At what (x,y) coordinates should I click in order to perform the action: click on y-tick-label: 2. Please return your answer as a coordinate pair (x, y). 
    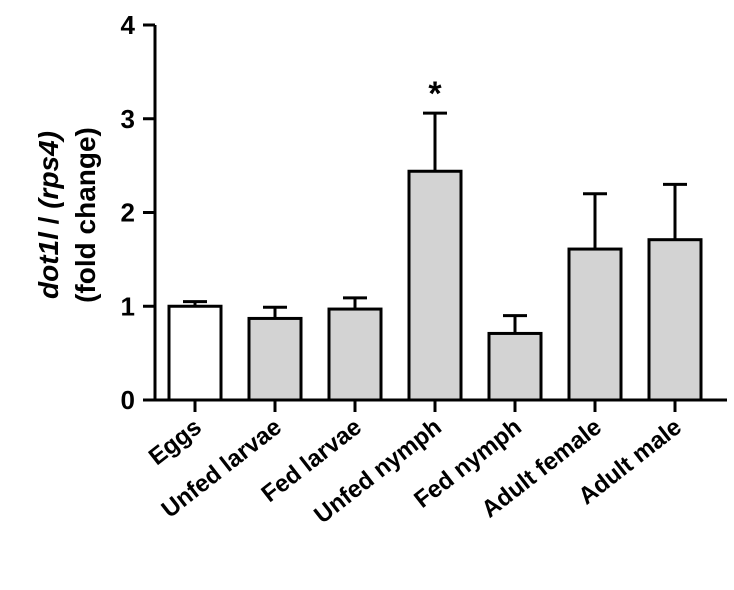
    Looking at the image, I should click on (128, 213).